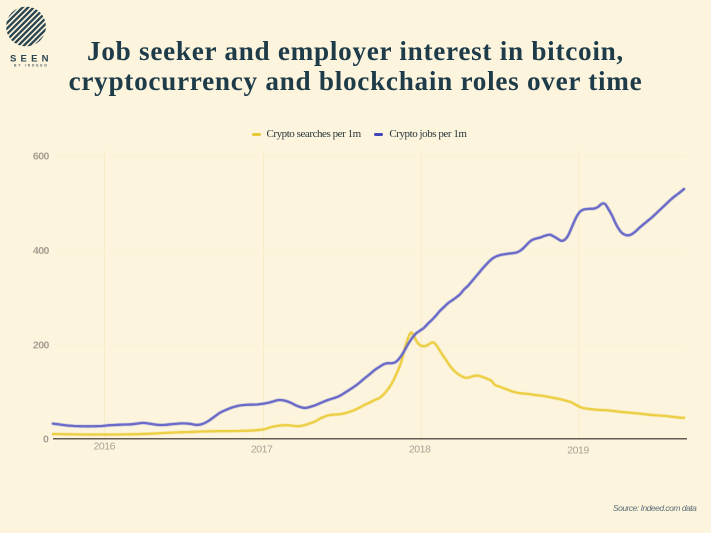  I want to click on svg-text: 2016, so click(105, 447).